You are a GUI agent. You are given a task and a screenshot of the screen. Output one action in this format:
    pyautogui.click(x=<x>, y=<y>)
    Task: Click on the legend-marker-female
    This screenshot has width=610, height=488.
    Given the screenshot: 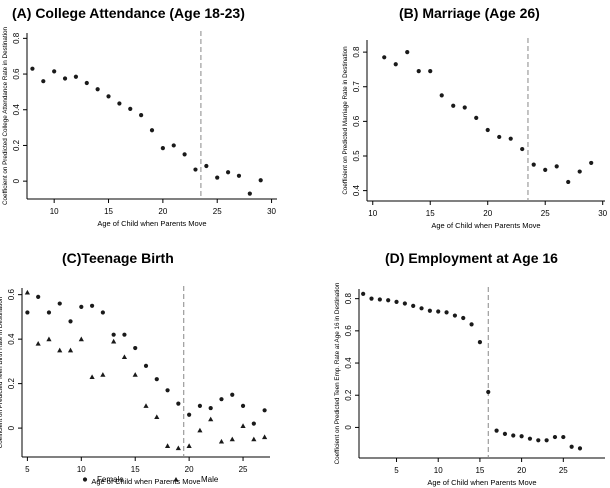 What is the action you would take?
    pyautogui.click(x=85, y=479)
    